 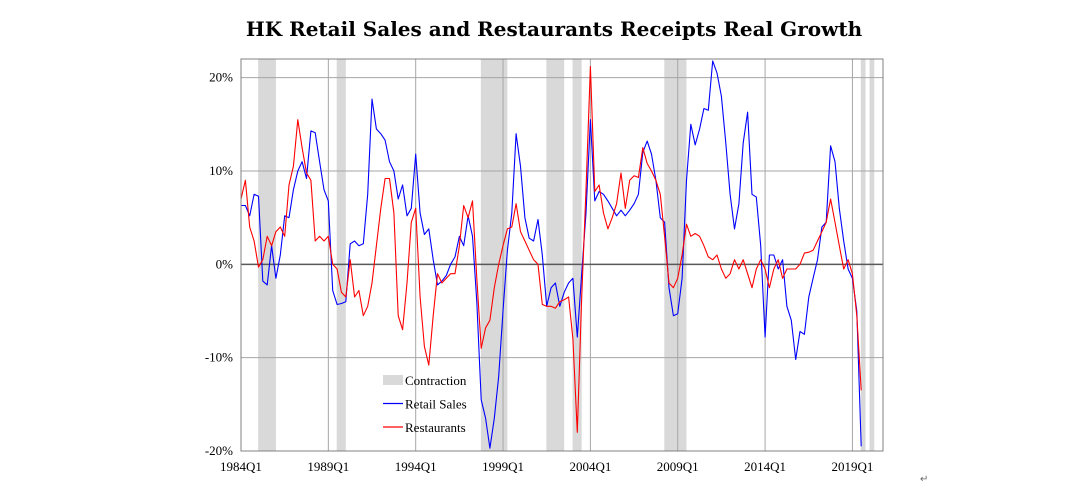 What do you see at coordinates (416, 466) in the screenshot?
I see `x-tick-label-1994Q1: 1994Q1` at bounding box center [416, 466].